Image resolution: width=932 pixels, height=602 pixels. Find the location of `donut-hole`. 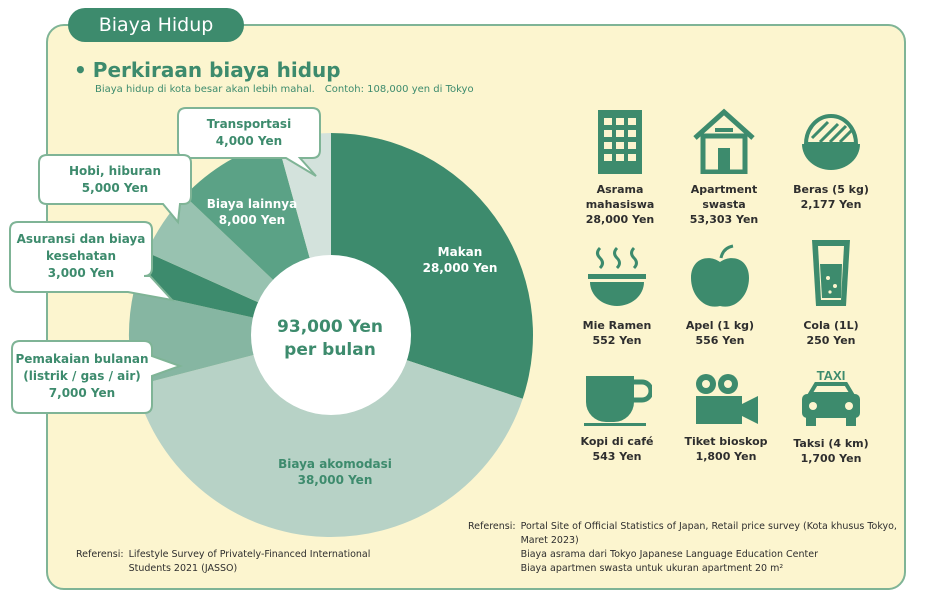

donut-hole is located at coordinates (331, 335).